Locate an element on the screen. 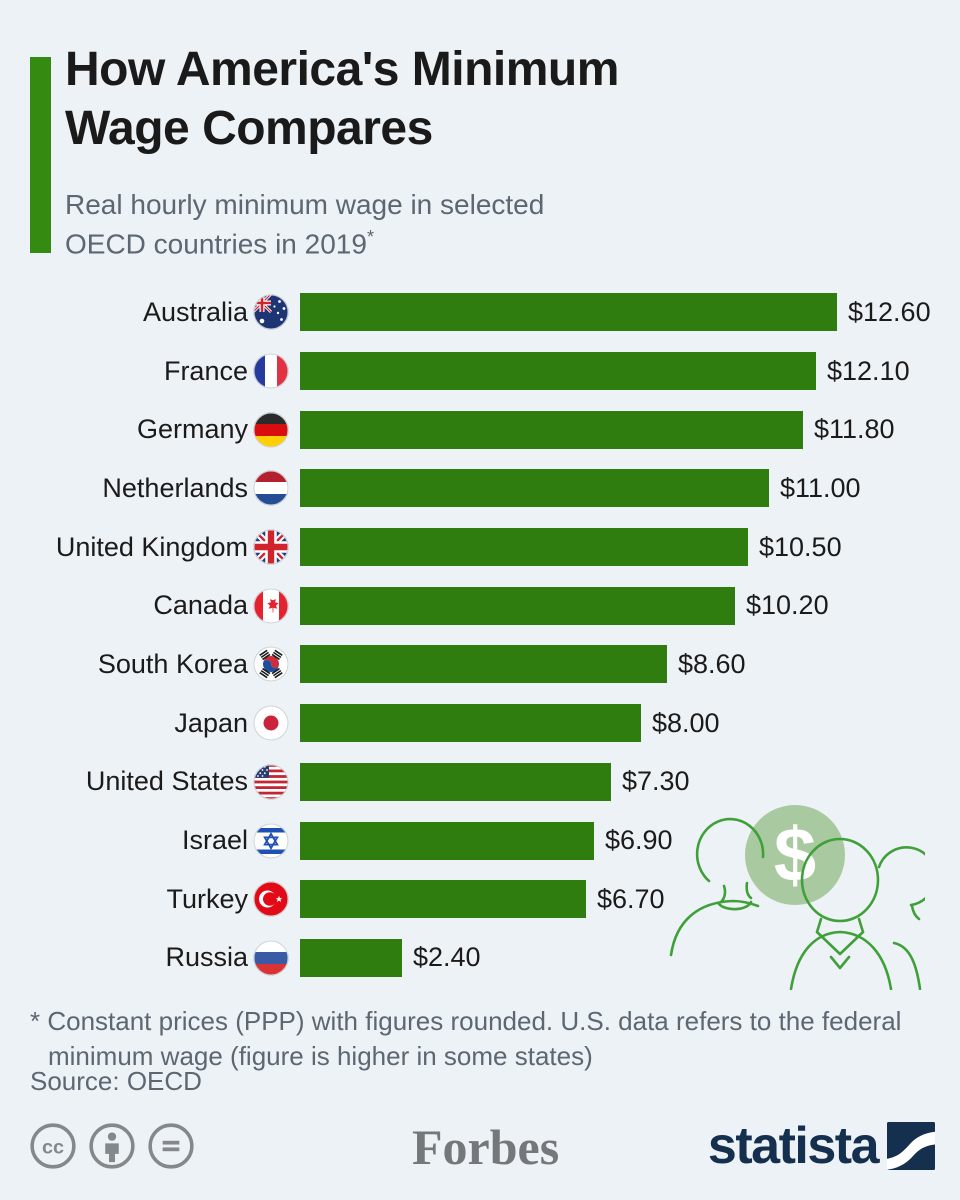 This screenshot has width=960, height=1200. country-label: South Korea is located at coordinates (172, 663).